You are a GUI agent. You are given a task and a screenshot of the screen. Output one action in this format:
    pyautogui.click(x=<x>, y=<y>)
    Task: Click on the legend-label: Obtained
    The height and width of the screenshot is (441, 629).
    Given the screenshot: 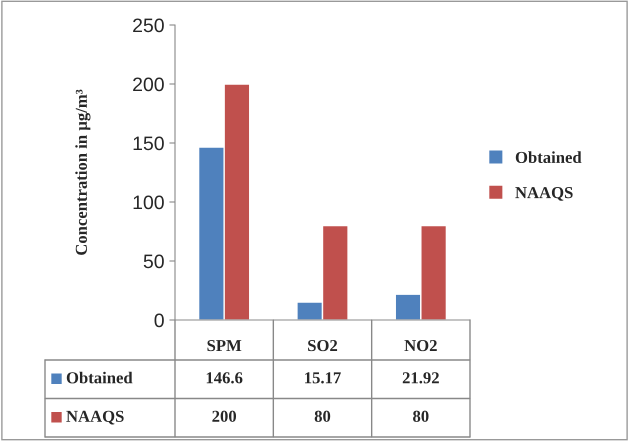 What is the action you would take?
    pyautogui.click(x=99, y=378)
    